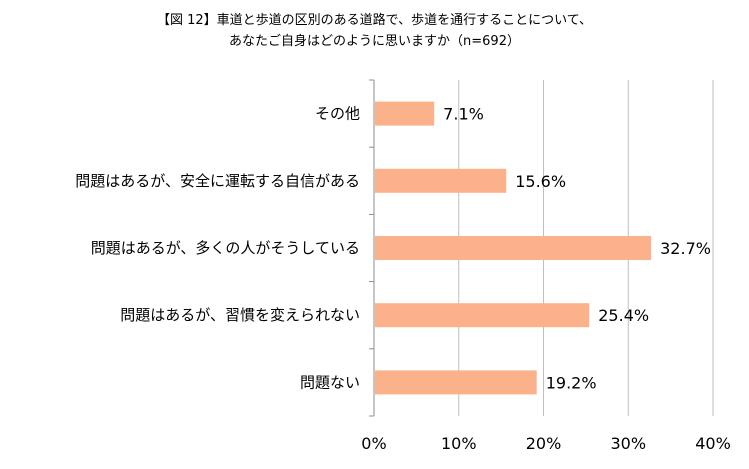 Image resolution: width=749 pixels, height=469 pixels. I want to click on x-tick-label-0: 0%, so click(373, 443).